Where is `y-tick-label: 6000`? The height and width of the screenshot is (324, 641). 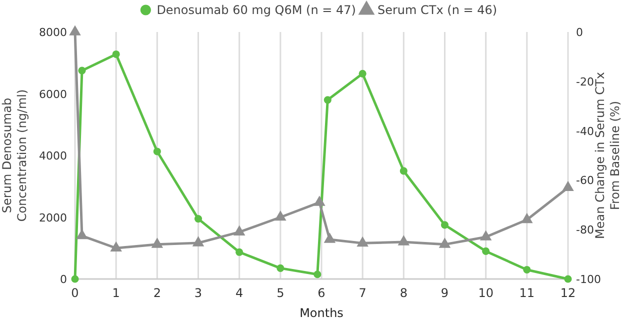 y-tick-label: 6000 is located at coordinates (53, 94).